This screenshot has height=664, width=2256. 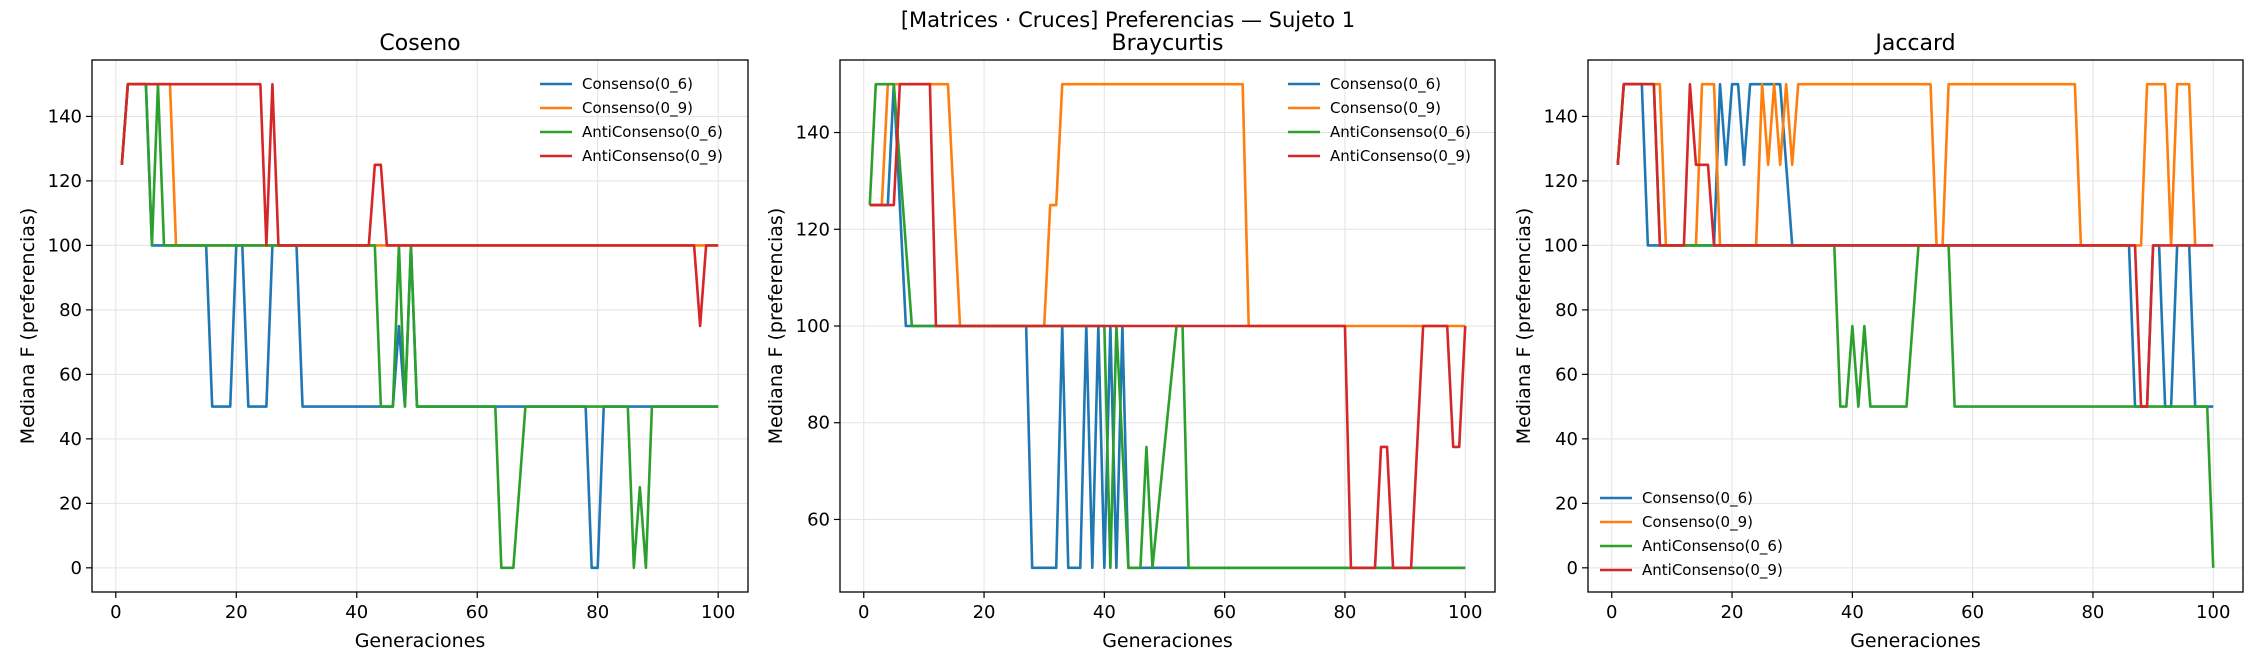 What do you see at coordinates (1914, 43) in the screenshot?
I see `chart-title: Jaccard` at bounding box center [1914, 43].